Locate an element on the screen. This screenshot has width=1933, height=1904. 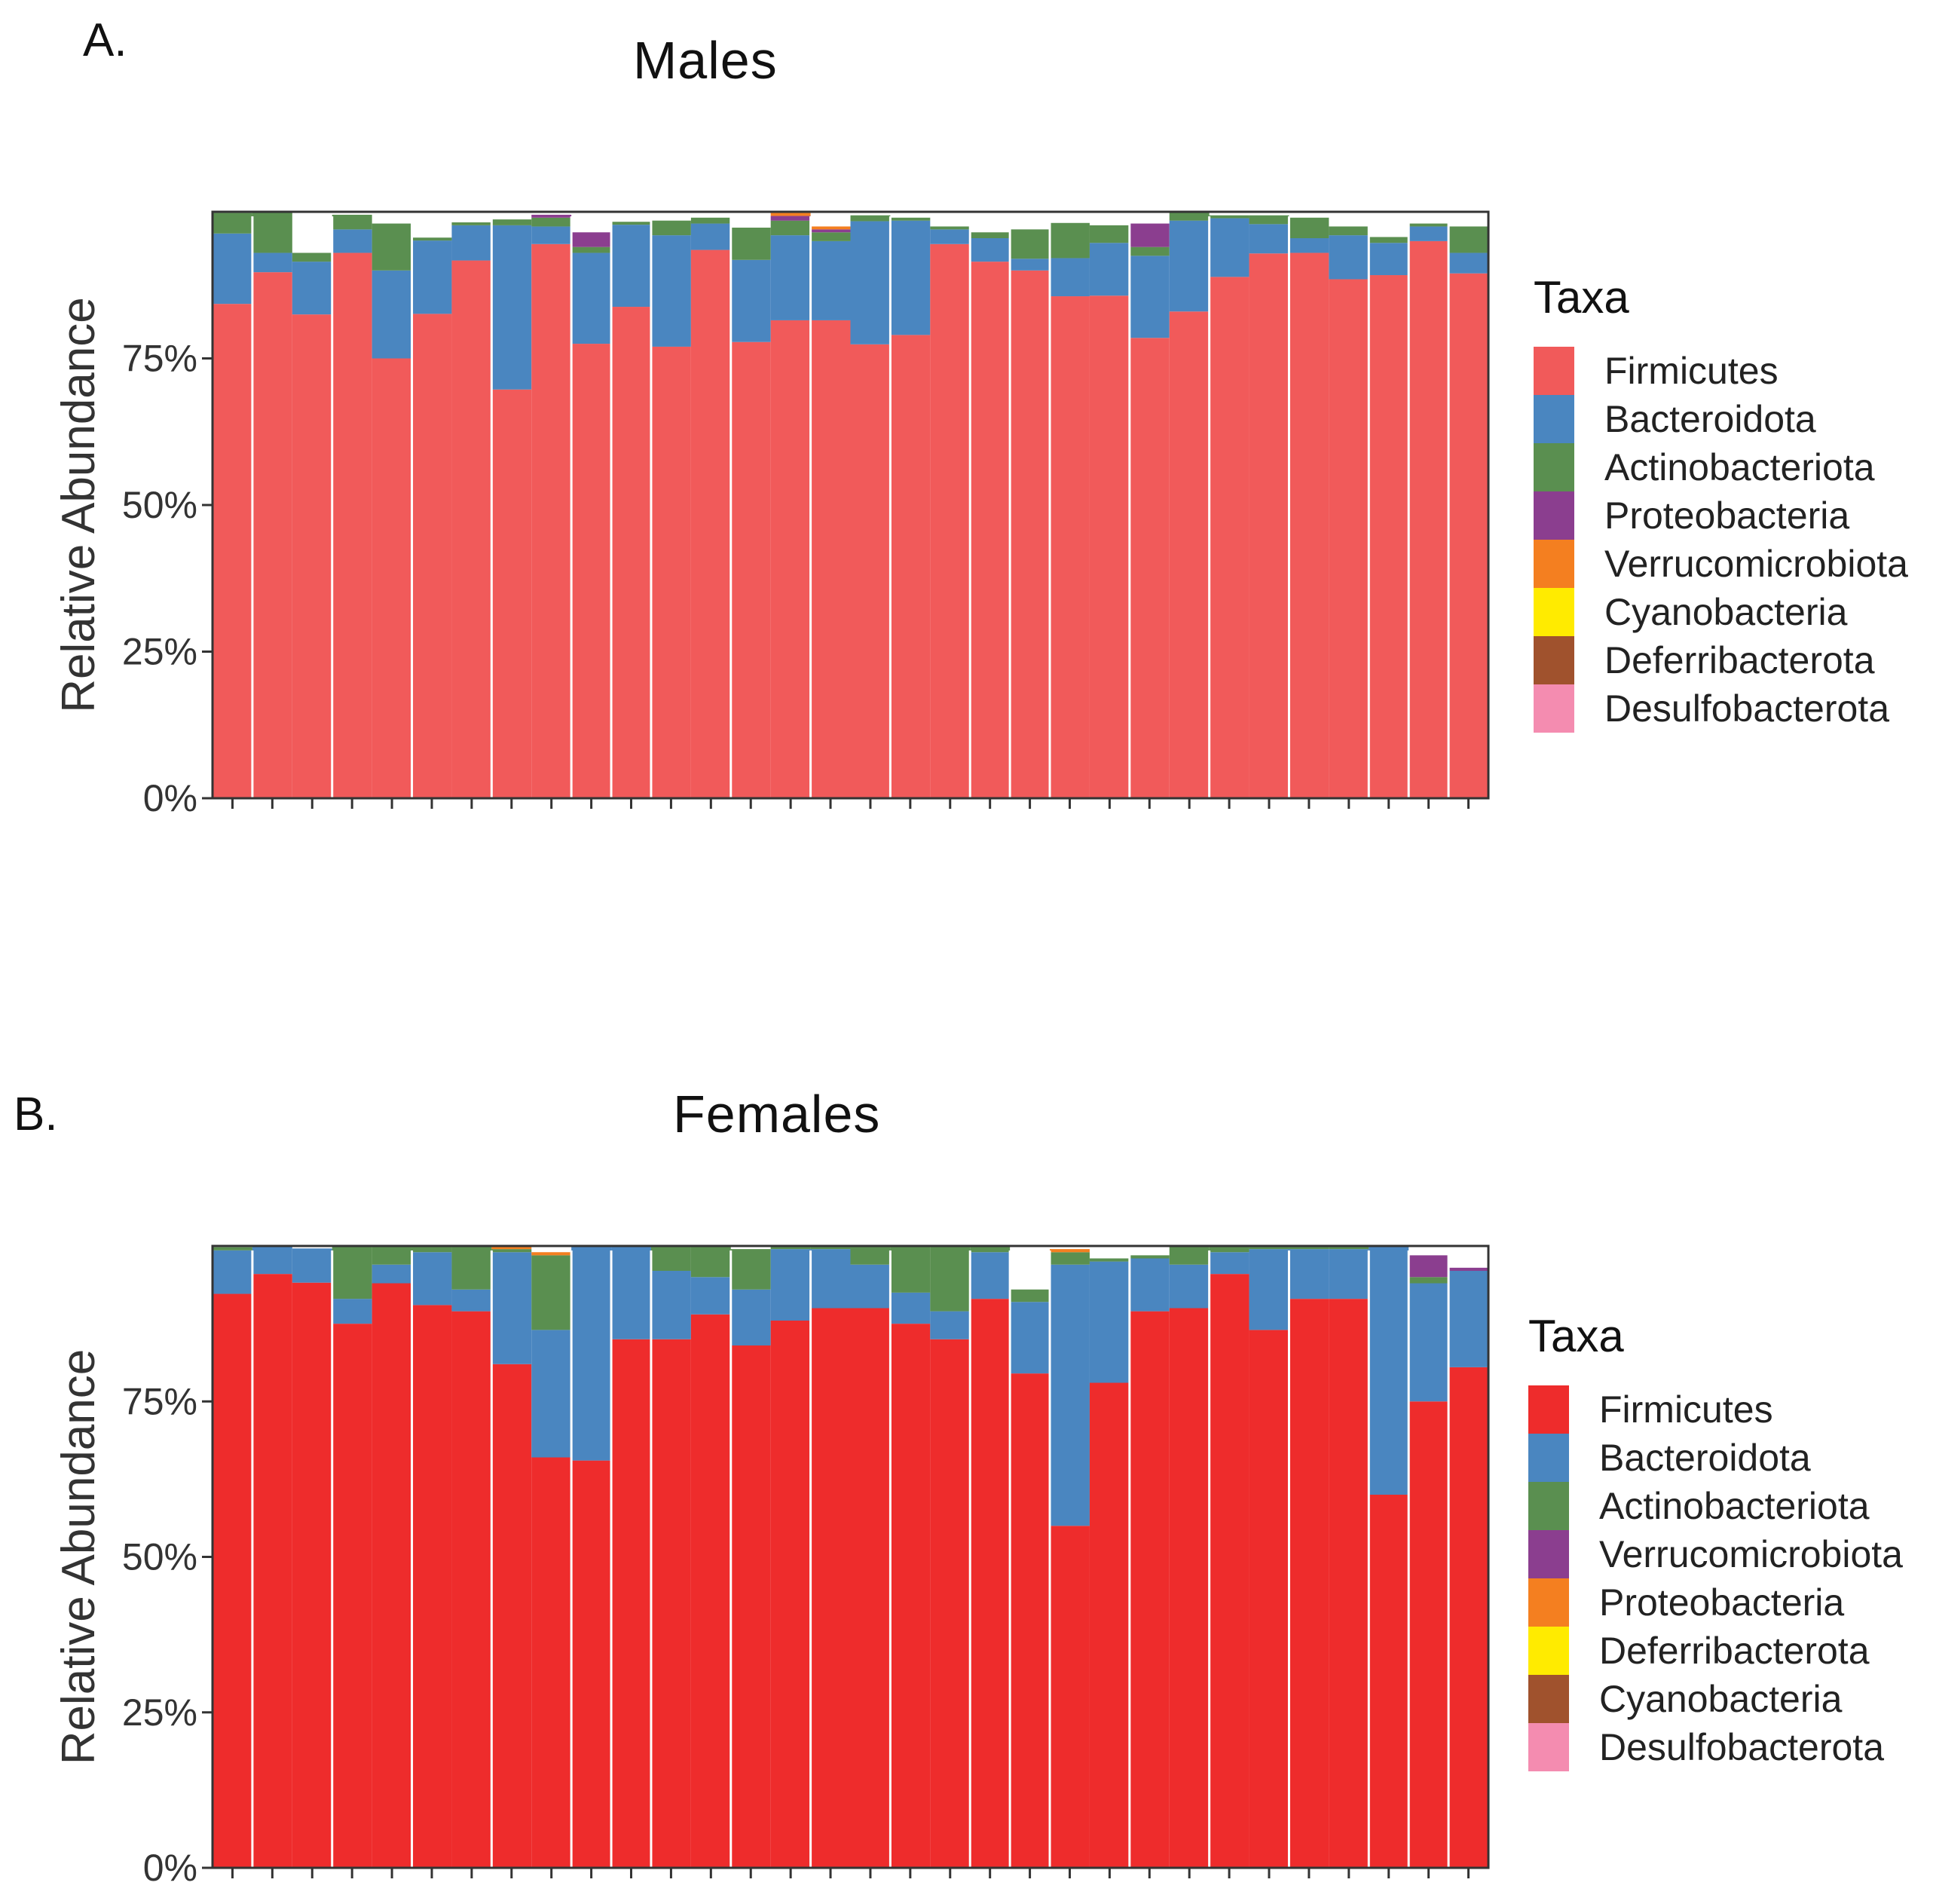
legend-item: Bacteroidota is located at coordinates (1715, 1458).